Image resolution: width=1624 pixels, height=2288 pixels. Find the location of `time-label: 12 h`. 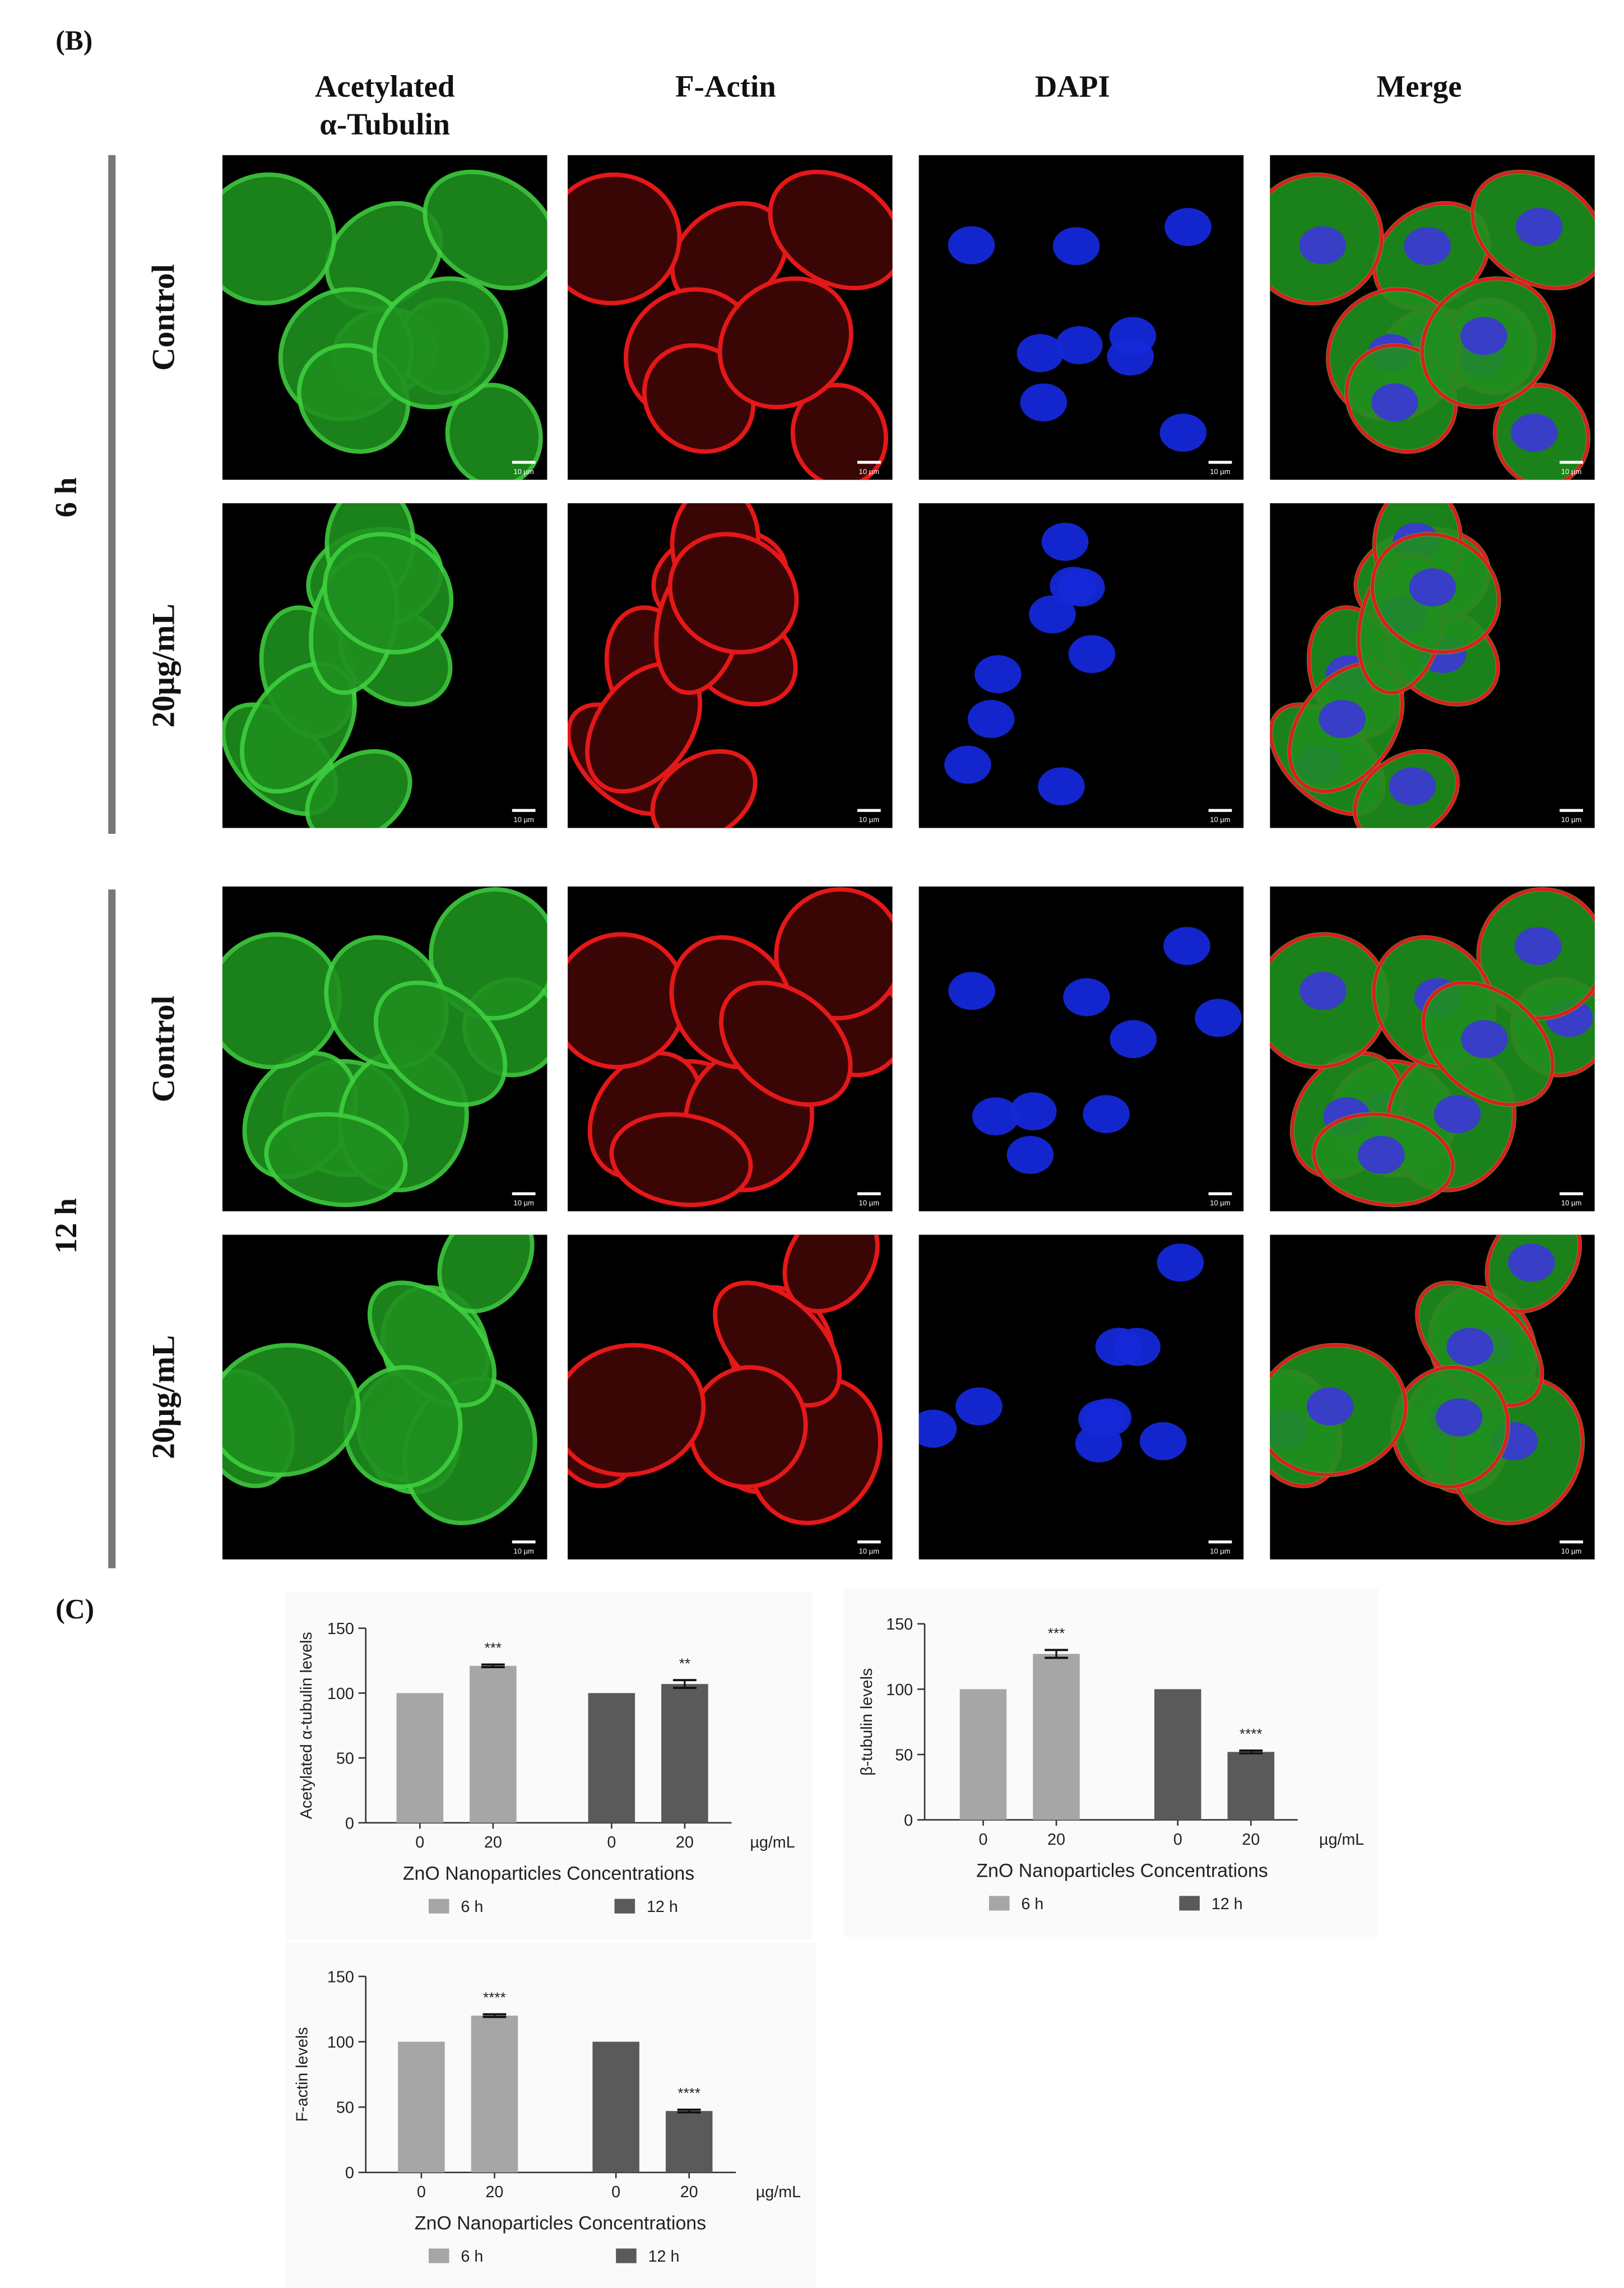

time-label: 12 h is located at coordinates (66, 1226).